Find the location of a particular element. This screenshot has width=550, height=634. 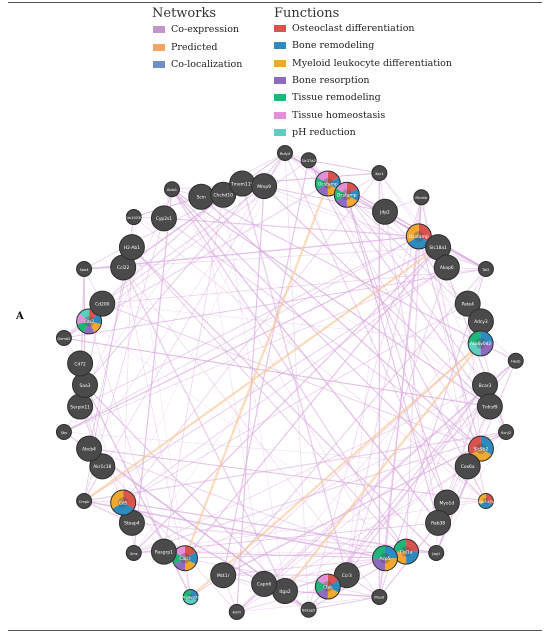

gene-node: Cox6a is located at coordinates (467, 466).